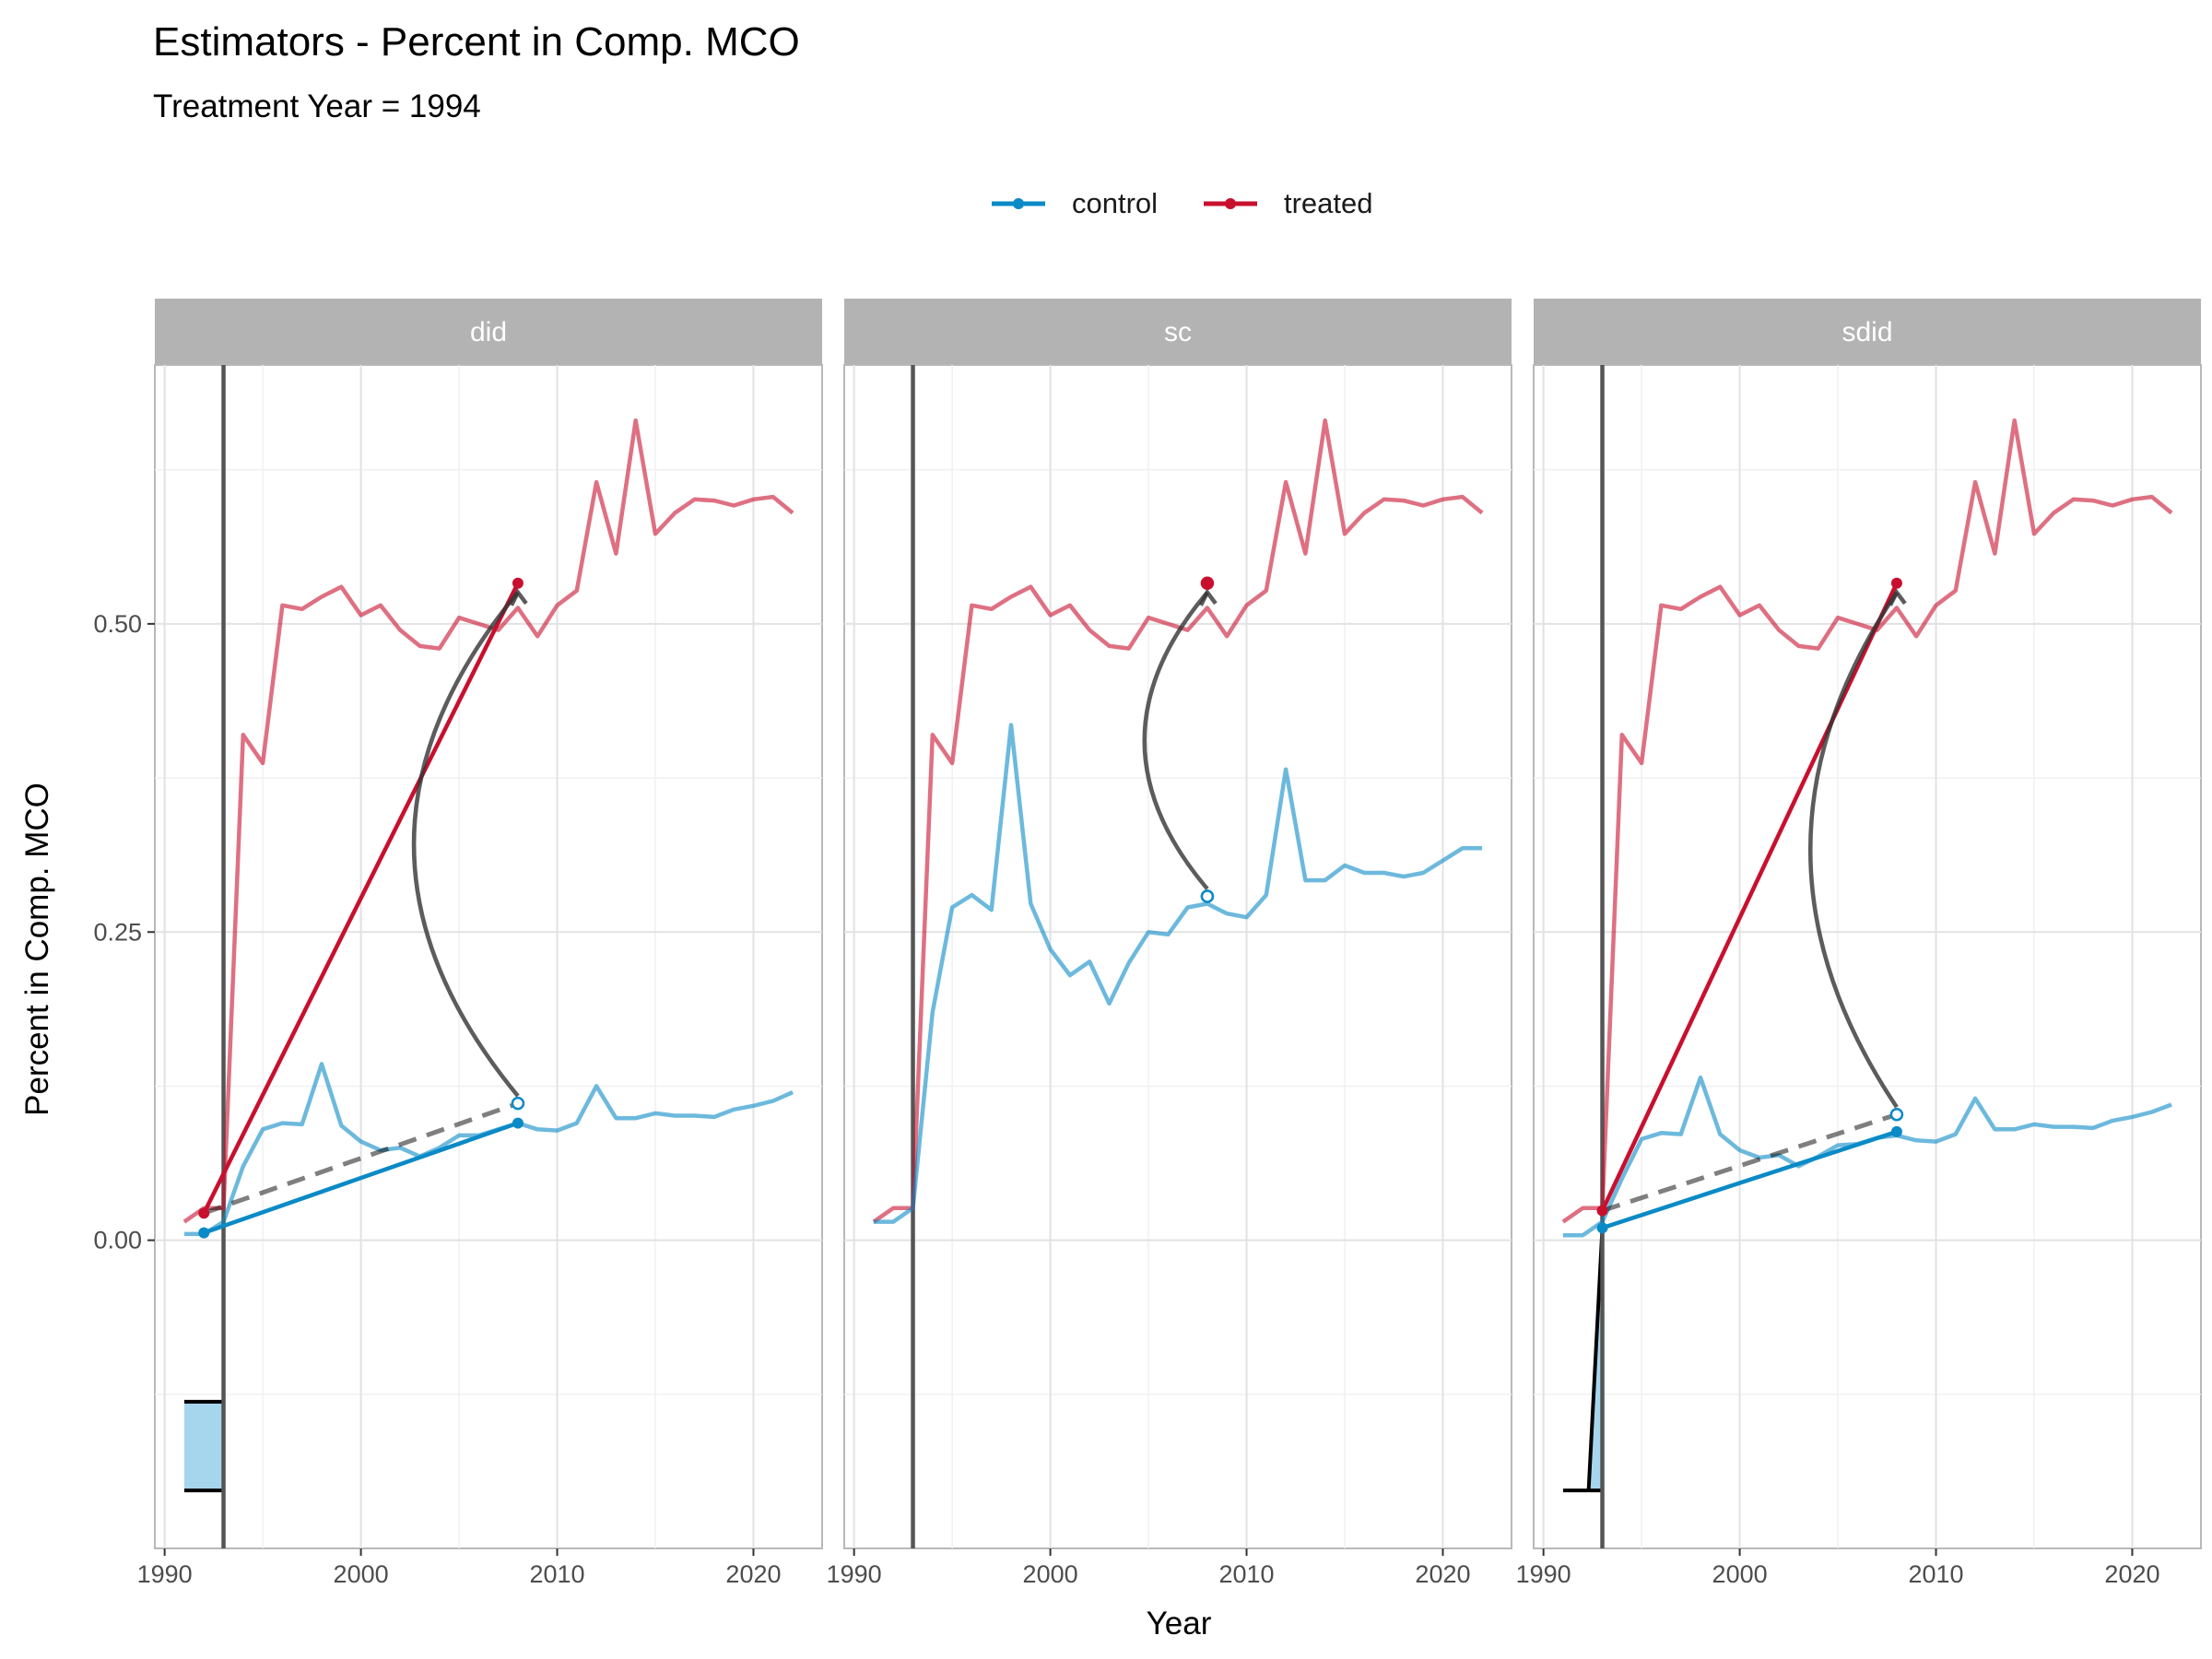 Image resolution: width=2212 pixels, height=1659 pixels. What do you see at coordinates (1182, 203) in the screenshot?
I see `legend: control treated` at bounding box center [1182, 203].